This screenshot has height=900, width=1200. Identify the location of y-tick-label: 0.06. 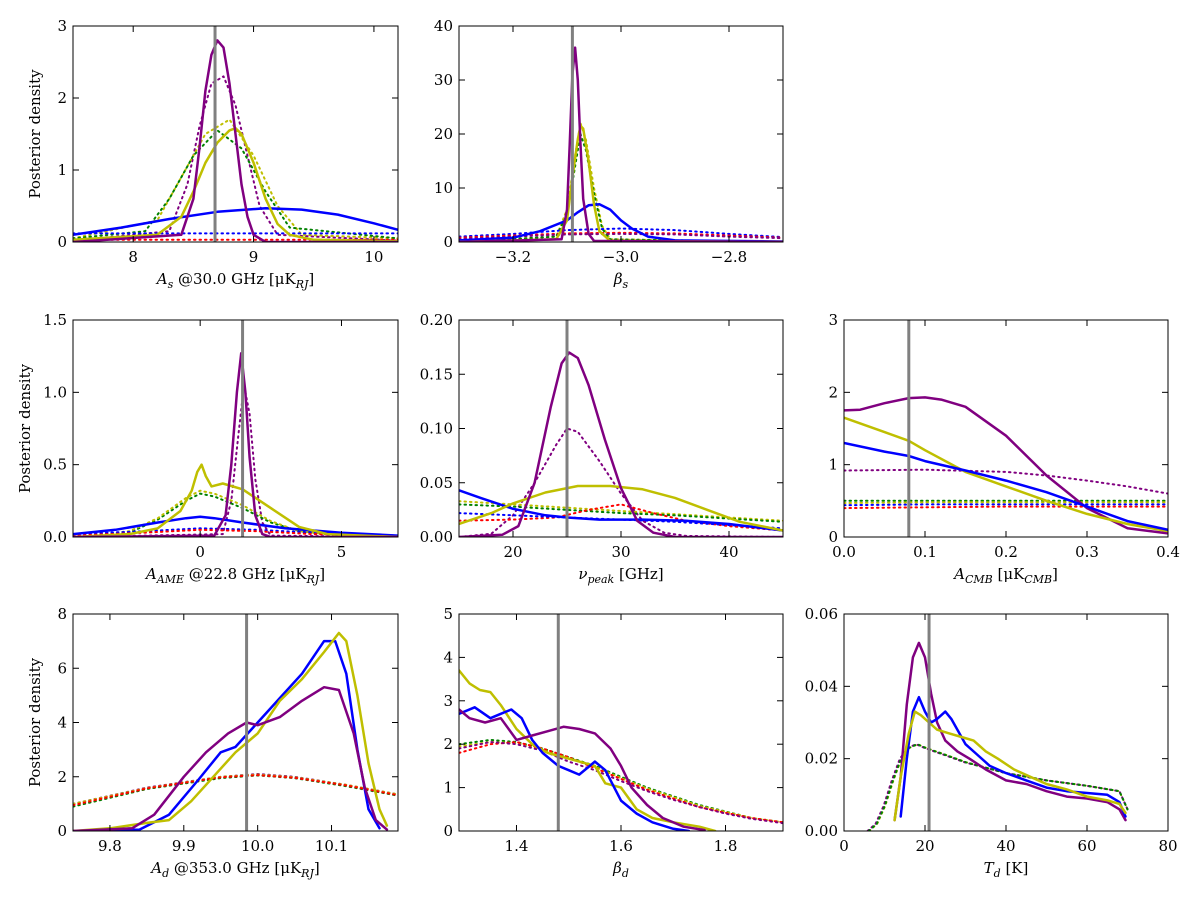
(821, 614).